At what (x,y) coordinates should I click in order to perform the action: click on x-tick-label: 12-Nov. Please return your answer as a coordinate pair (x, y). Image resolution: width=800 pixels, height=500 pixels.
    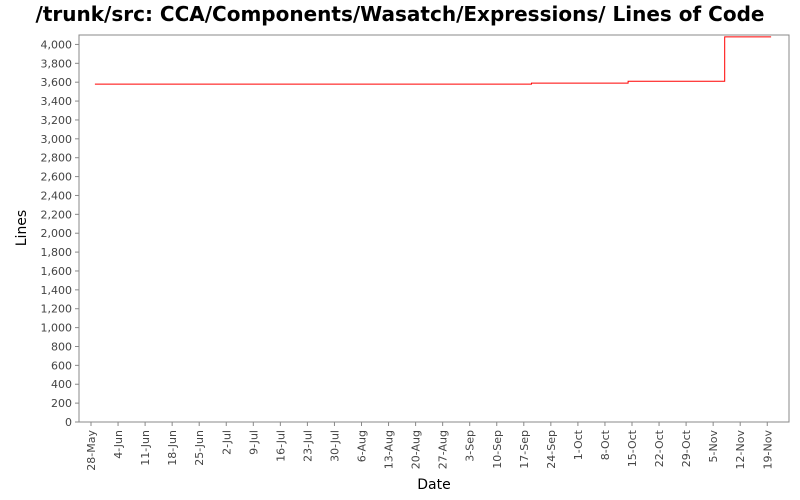
    Looking at the image, I should click on (740, 450).